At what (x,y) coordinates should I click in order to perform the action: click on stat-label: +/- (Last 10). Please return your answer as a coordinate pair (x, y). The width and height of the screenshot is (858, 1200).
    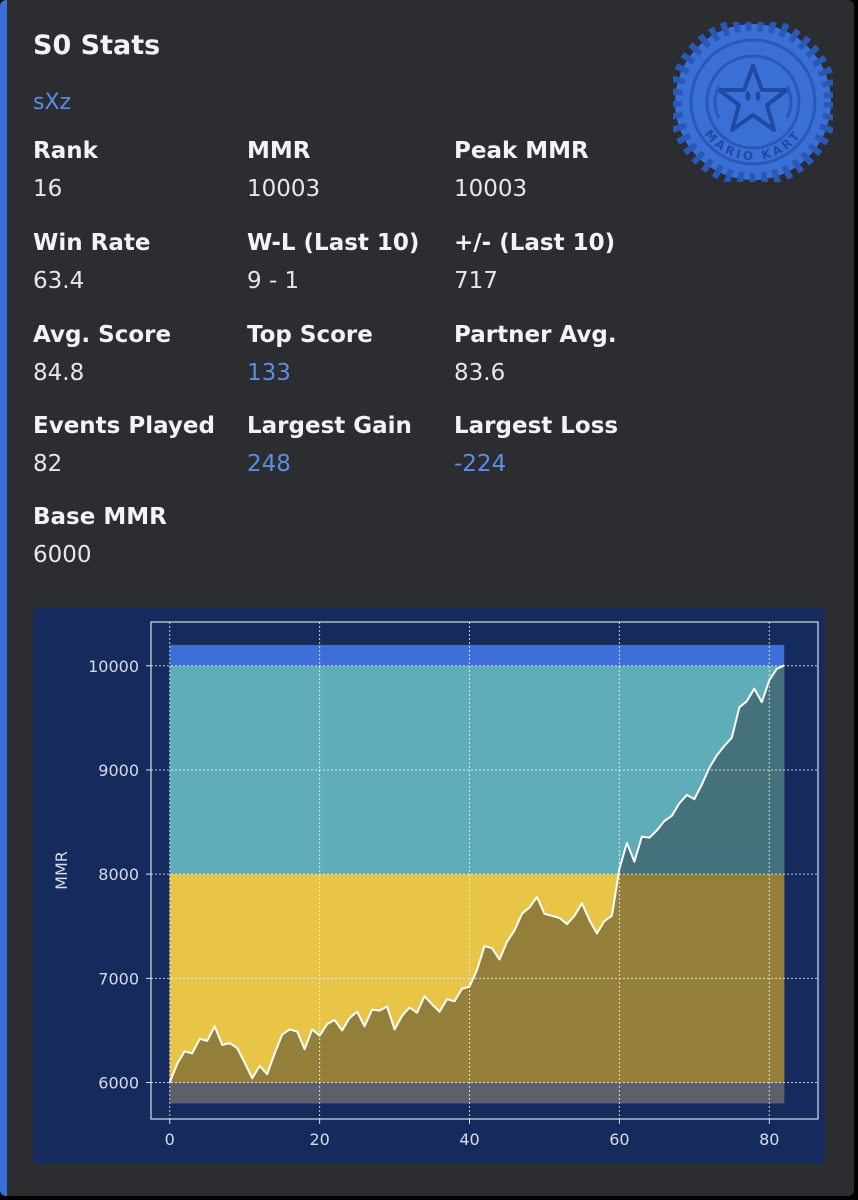
    Looking at the image, I should click on (535, 243).